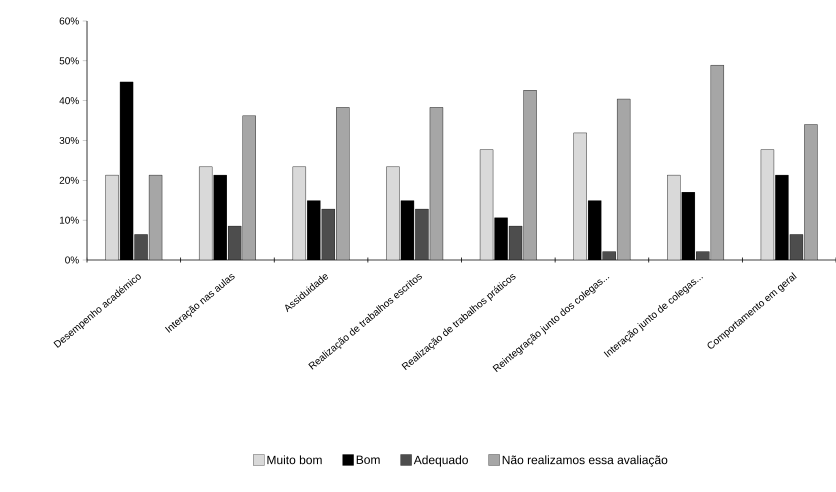 This screenshot has height=492, width=836. Describe the element at coordinates (69, 21) in the screenshot. I see `y-tick-label: 60%` at that location.